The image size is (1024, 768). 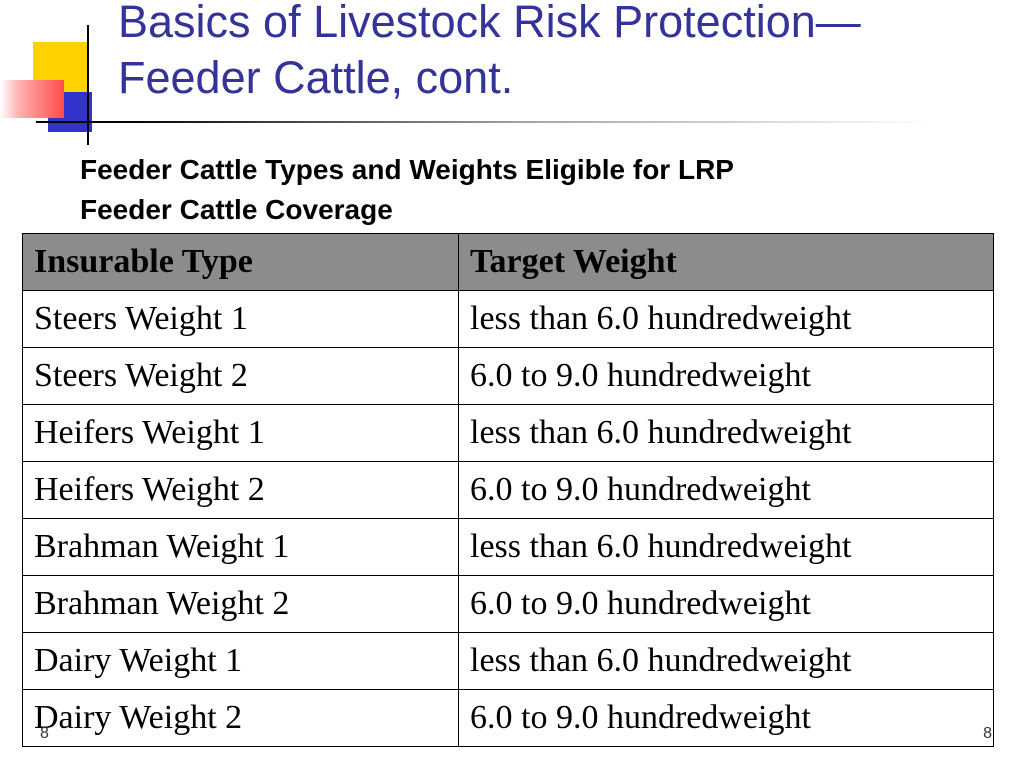 What do you see at coordinates (726, 262) in the screenshot?
I see `header-target-weight: Target Weight` at bounding box center [726, 262].